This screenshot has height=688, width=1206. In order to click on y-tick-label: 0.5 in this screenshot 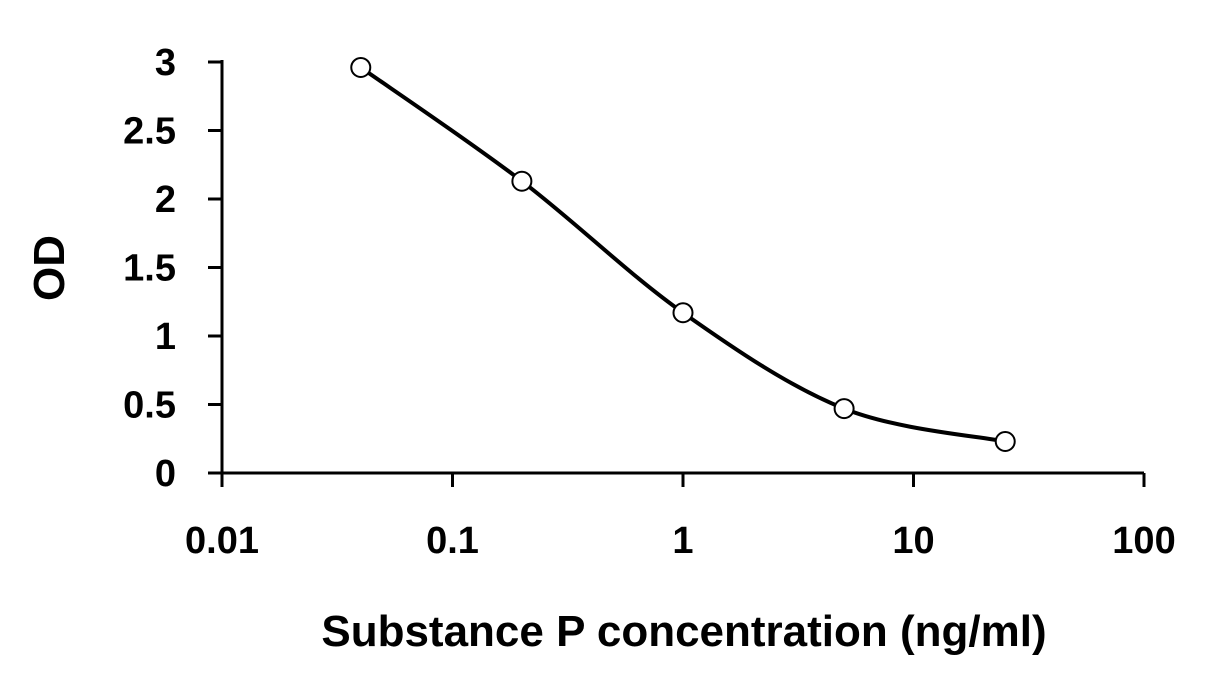, I will do `click(149, 406)`.